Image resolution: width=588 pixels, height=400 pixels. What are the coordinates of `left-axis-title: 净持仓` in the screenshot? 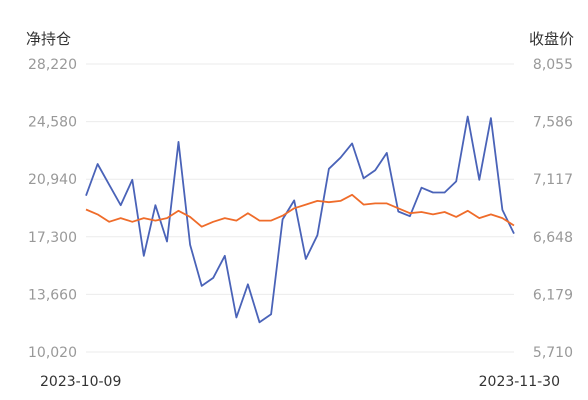 It's located at (49, 39).